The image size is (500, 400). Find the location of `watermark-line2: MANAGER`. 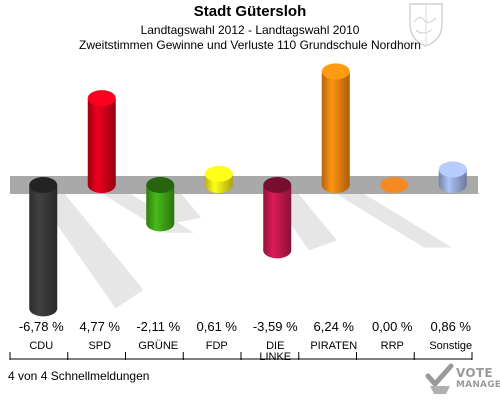

watermark-line2: MANAGER is located at coordinates (478, 385).